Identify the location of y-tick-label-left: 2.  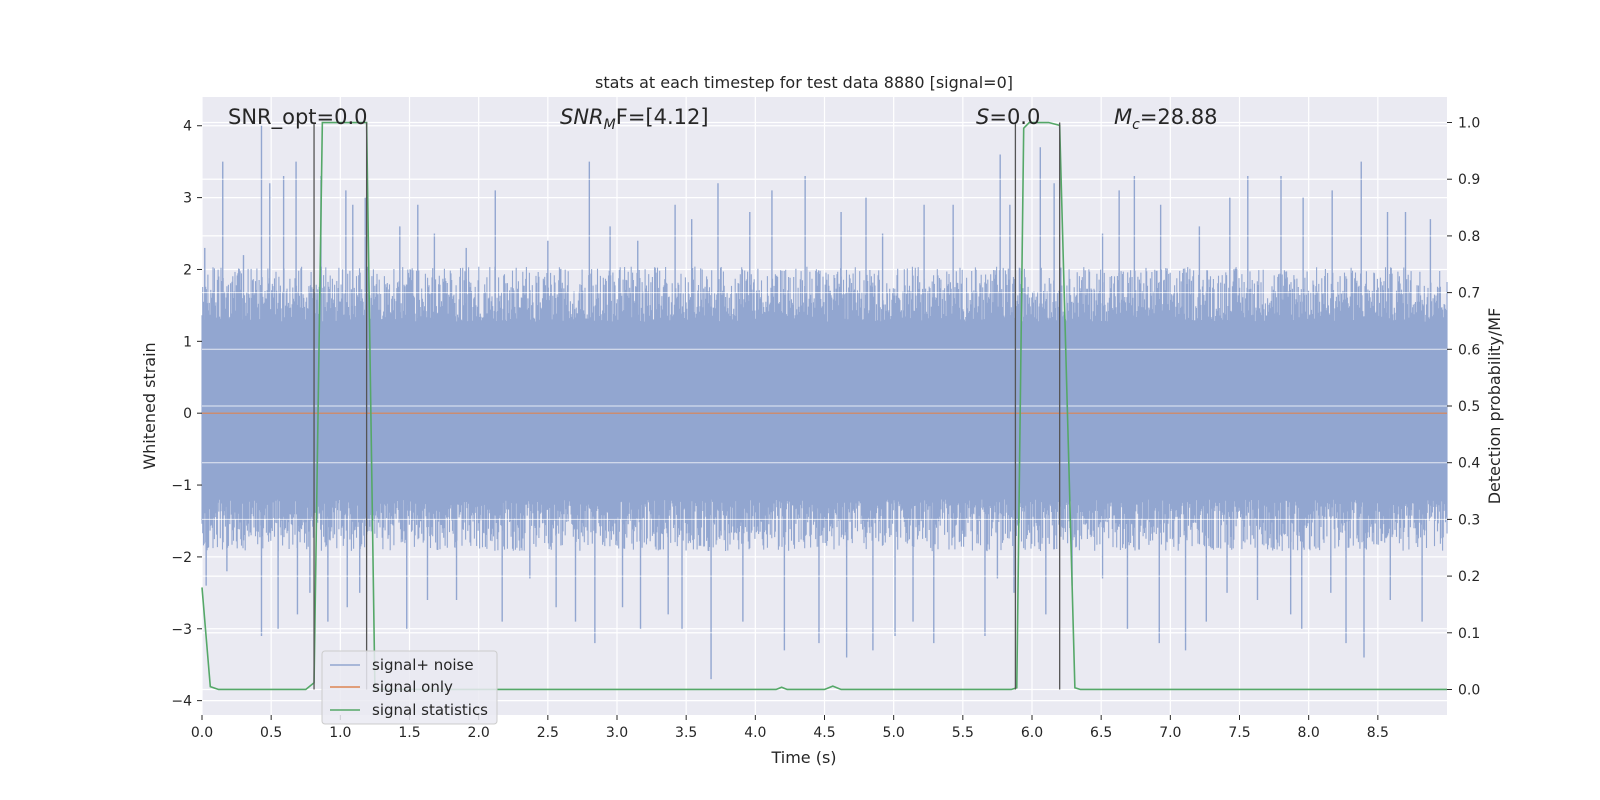
(187, 270).